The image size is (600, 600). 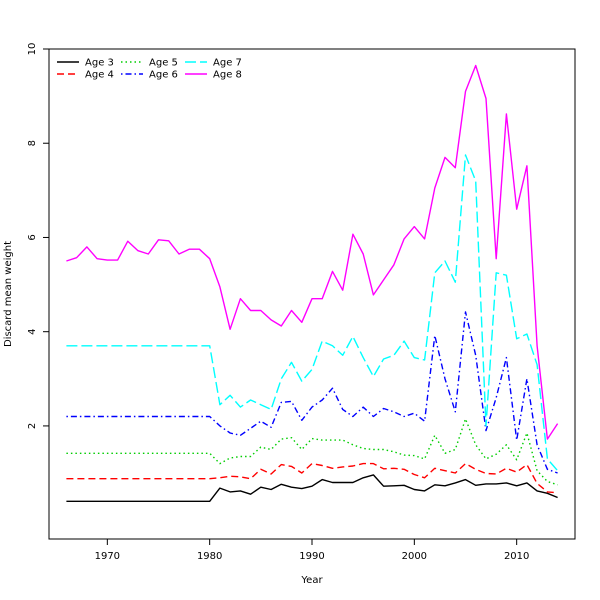 What do you see at coordinates (99, 75) in the screenshot?
I see `legend-label: Age 4` at bounding box center [99, 75].